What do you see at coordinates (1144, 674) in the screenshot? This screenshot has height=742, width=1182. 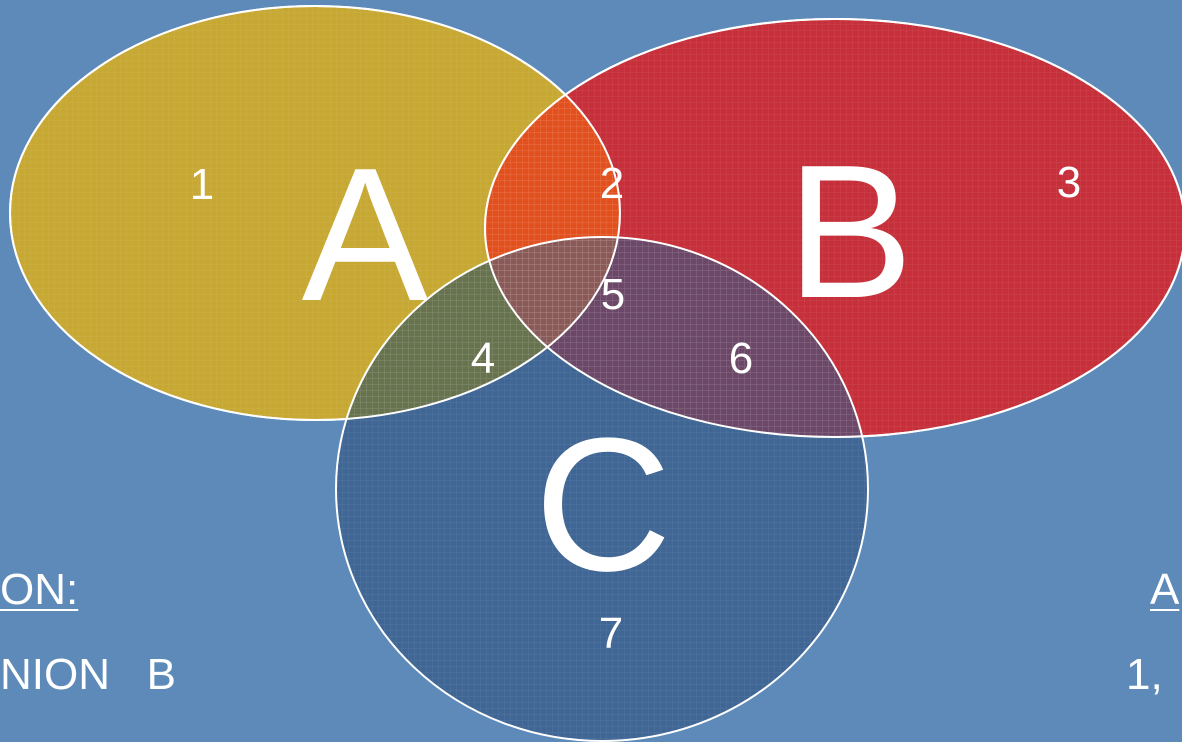 I see `right-line: 1,` at bounding box center [1144, 674].